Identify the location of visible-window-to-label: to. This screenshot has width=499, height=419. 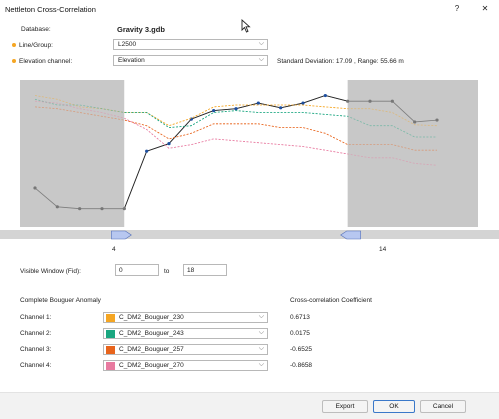
(167, 271).